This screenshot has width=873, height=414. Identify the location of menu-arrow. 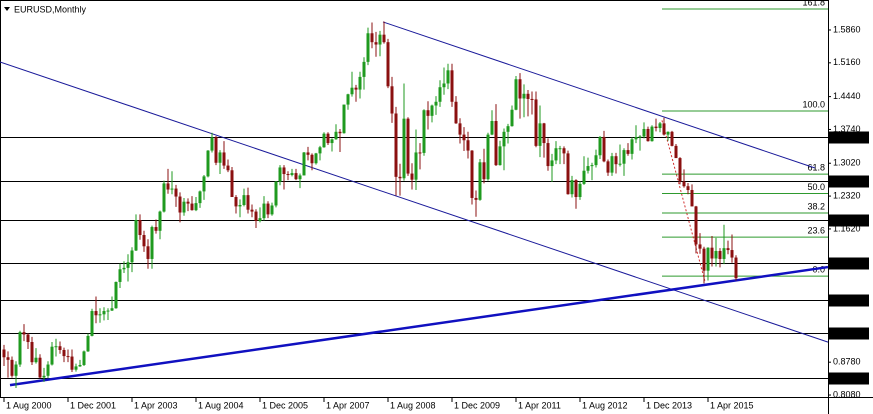
(7, 9).